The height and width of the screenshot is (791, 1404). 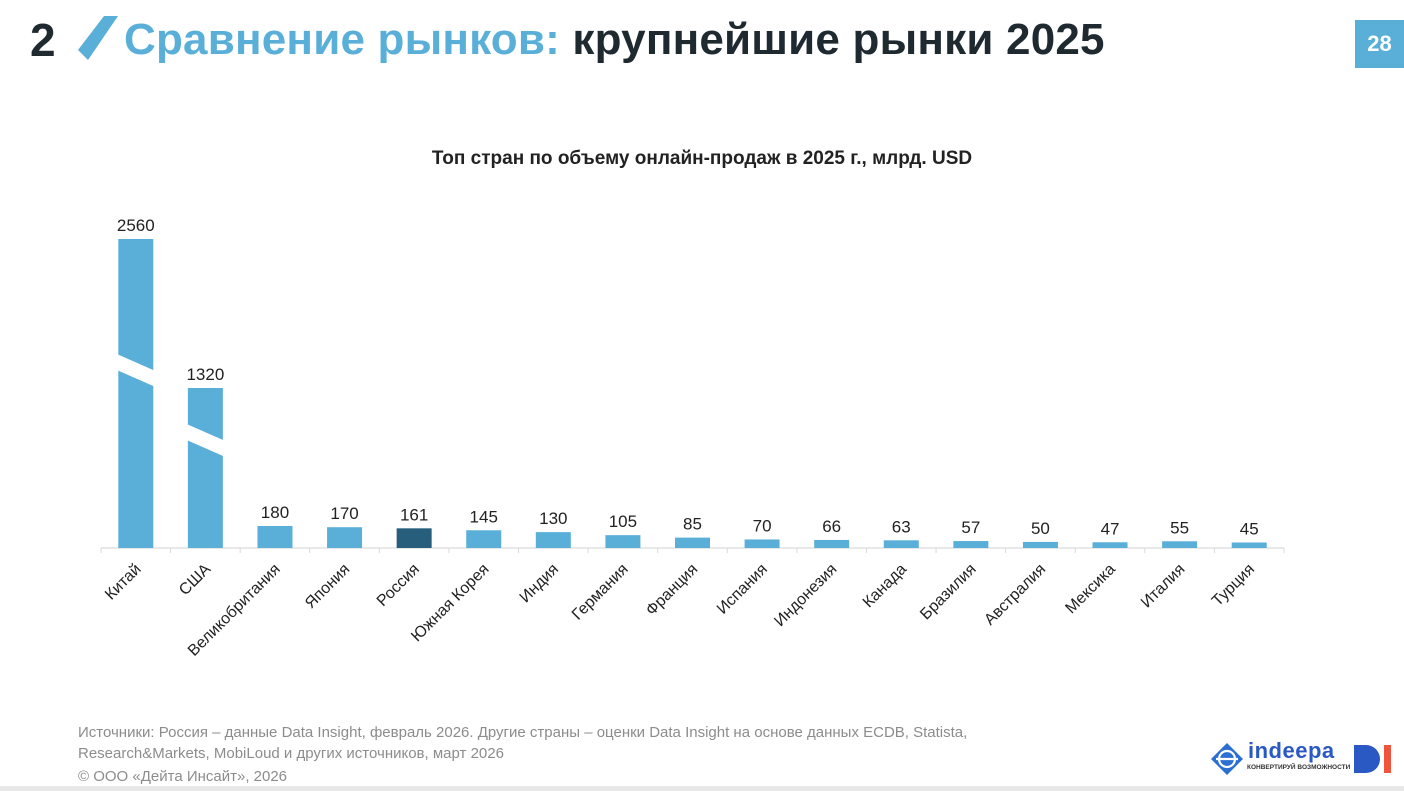 What do you see at coordinates (1379, 44) in the screenshot?
I see `page-number-badge: 28` at bounding box center [1379, 44].